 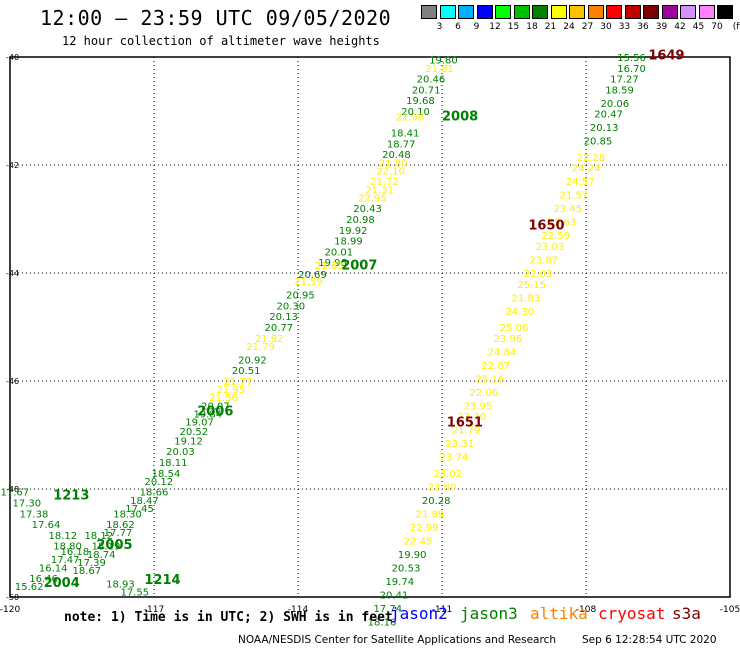 What do you see at coordinates (91, 563) in the screenshot?
I see `wave-height-label: 17.39` at bounding box center [91, 563].